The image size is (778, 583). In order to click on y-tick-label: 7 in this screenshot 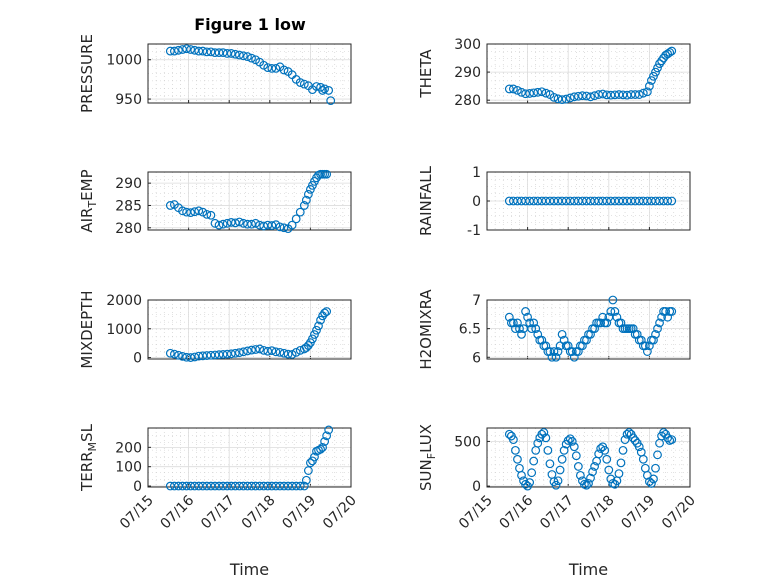, I will do `click(476, 301)`.